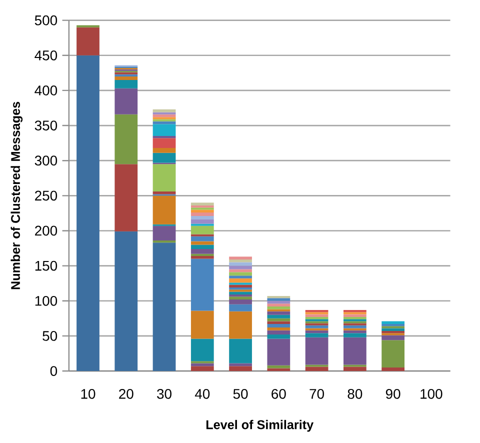 The width and height of the screenshot is (480, 443). Describe the element at coordinates (202, 393) in the screenshot. I see `x-tick-label: 40` at that location.